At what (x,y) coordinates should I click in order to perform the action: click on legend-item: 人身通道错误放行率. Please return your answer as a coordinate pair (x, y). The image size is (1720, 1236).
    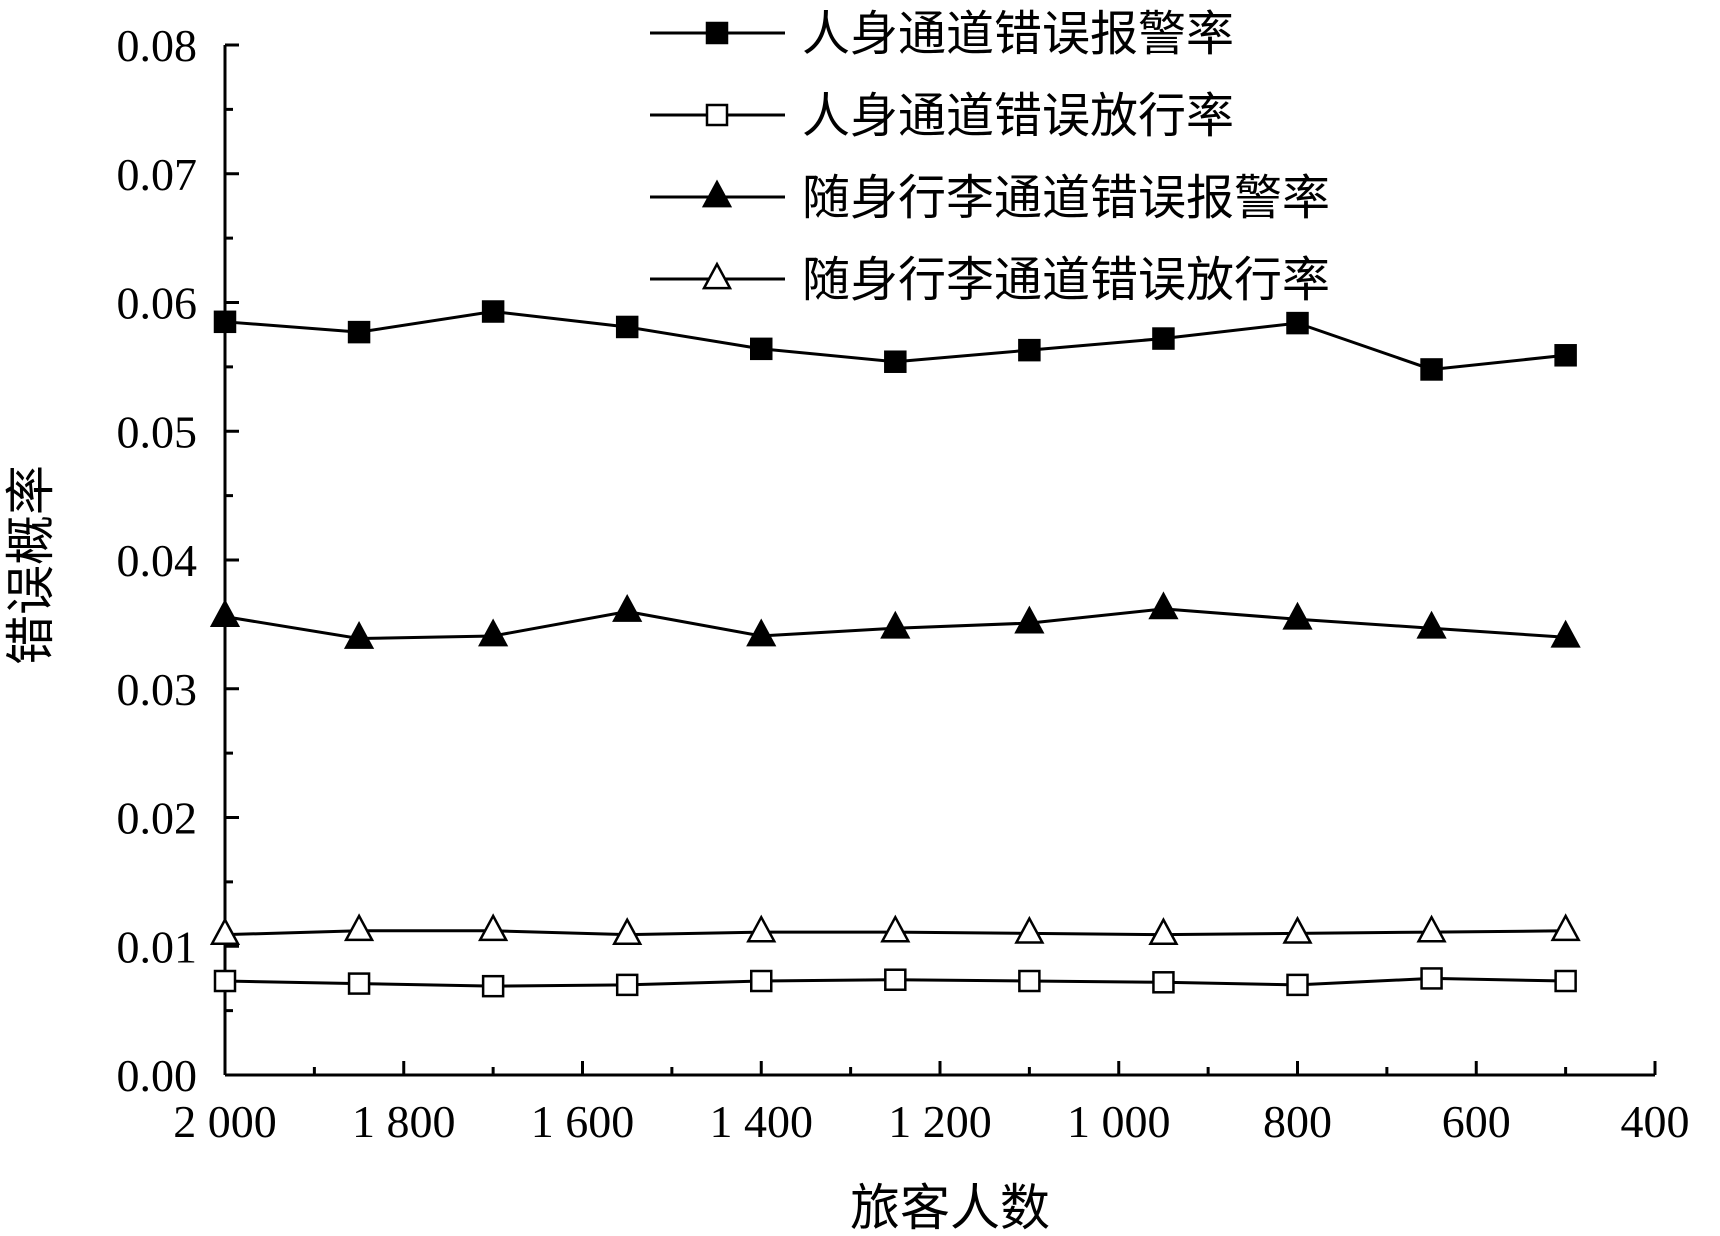
    Looking at the image, I should click on (942, 116).